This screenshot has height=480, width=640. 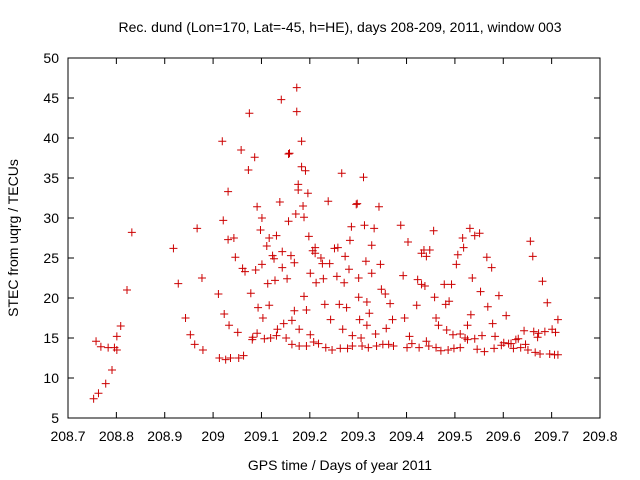 I want to click on x-tick-label: 208.8, so click(x=116, y=436).